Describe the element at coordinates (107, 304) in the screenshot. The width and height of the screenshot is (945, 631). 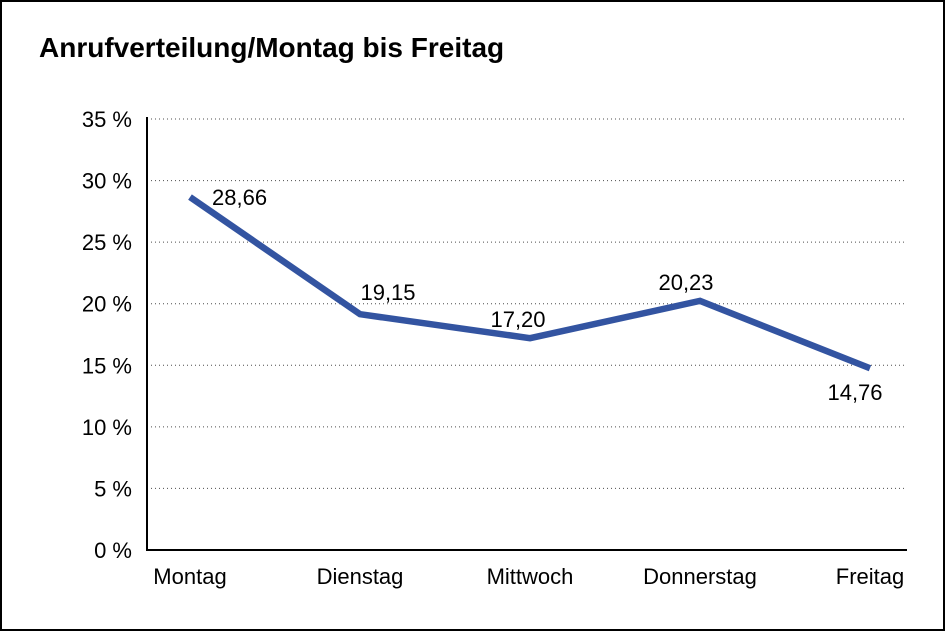
I see `y-tick-label: 20 %` at that location.